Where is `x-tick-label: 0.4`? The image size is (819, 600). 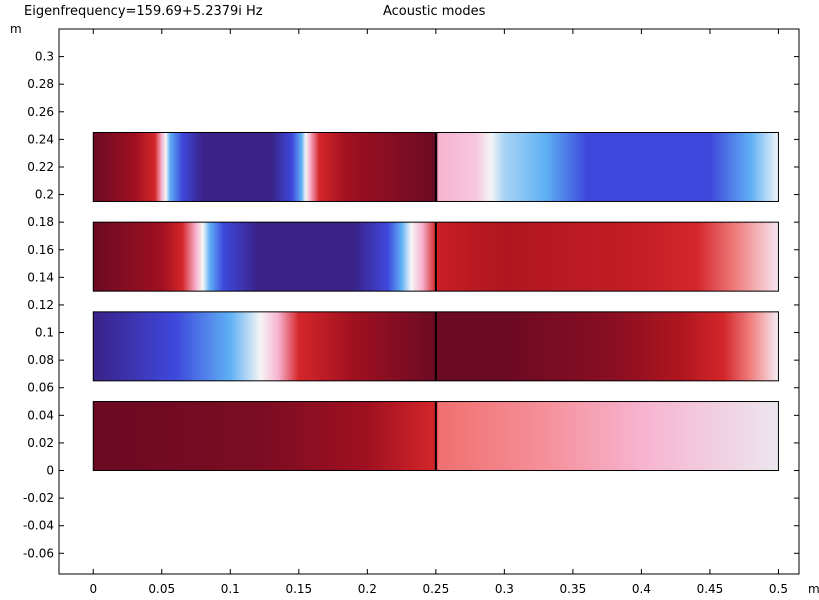
x-tick-label: 0.4 is located at coordinates (641, 589).